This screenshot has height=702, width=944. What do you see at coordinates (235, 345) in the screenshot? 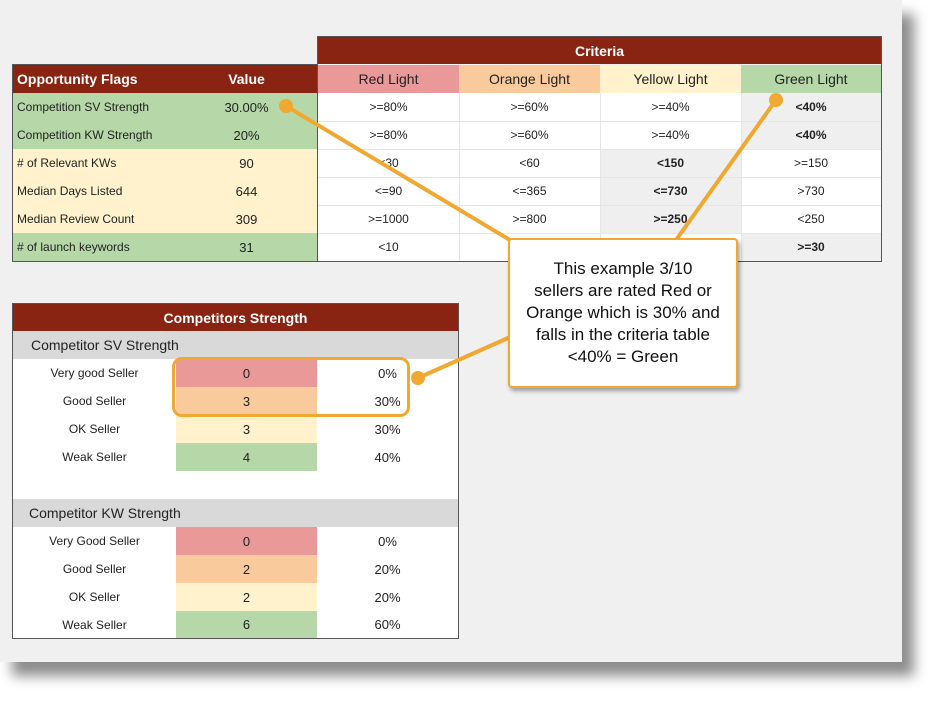
I see `sv-strength-title: Competitor SV Strength` at bounding box center [235, 345].